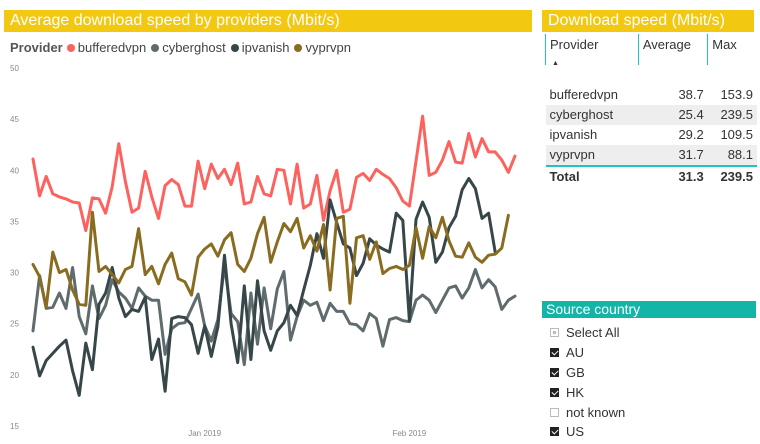  Describe the element at coordinates (587, 392) in the screenshot. I see `slicer-item-hk: HK` at that location.